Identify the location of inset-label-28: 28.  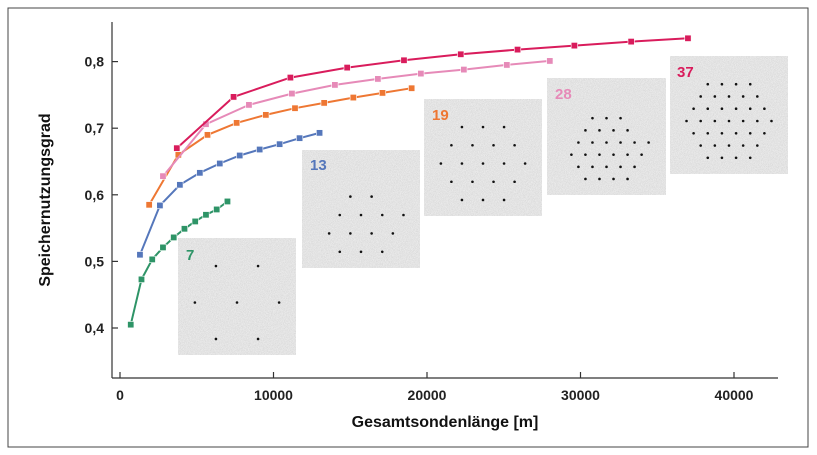
(563, 94).